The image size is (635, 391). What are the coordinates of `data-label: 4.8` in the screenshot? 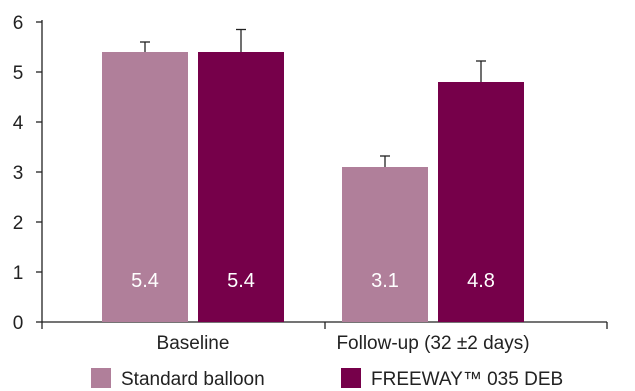 It's located at (481, 281).